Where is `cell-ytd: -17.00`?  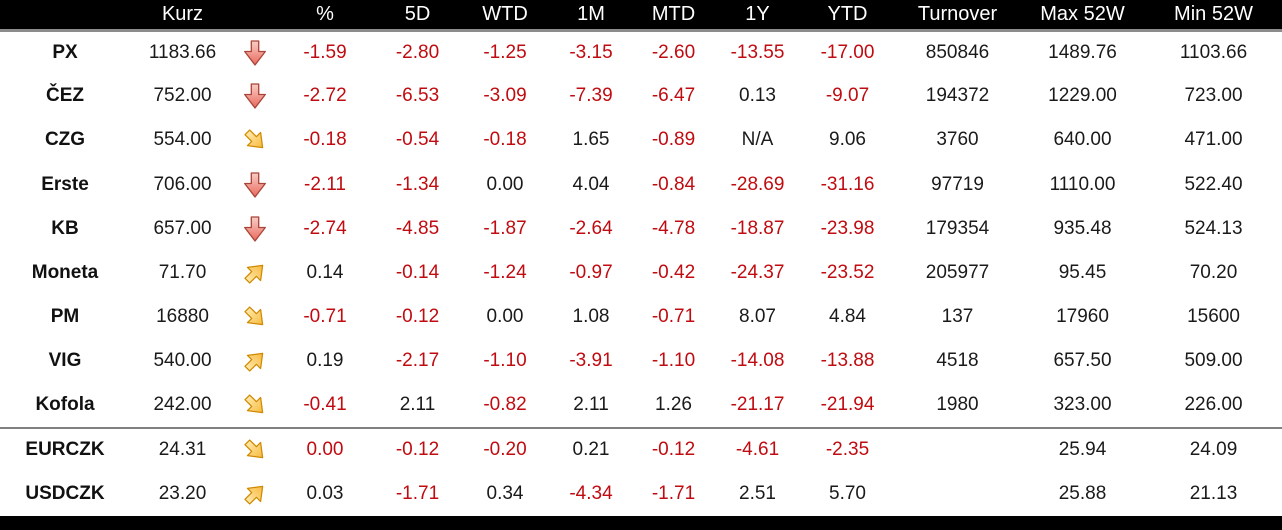
cell-ytd: -17.00 is located at coordinates (847, 52).